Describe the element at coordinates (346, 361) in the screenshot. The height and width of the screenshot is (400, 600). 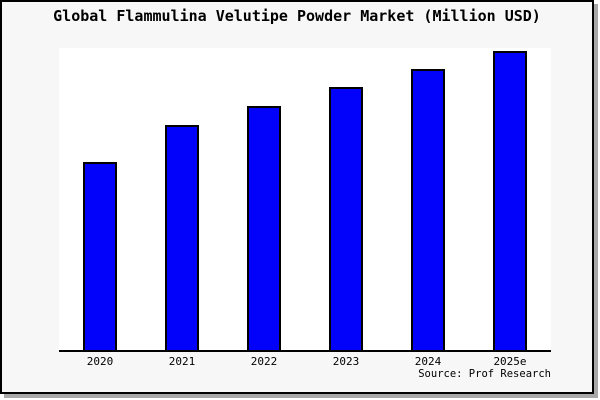
I see `x-axis-label: 2023` at that location.